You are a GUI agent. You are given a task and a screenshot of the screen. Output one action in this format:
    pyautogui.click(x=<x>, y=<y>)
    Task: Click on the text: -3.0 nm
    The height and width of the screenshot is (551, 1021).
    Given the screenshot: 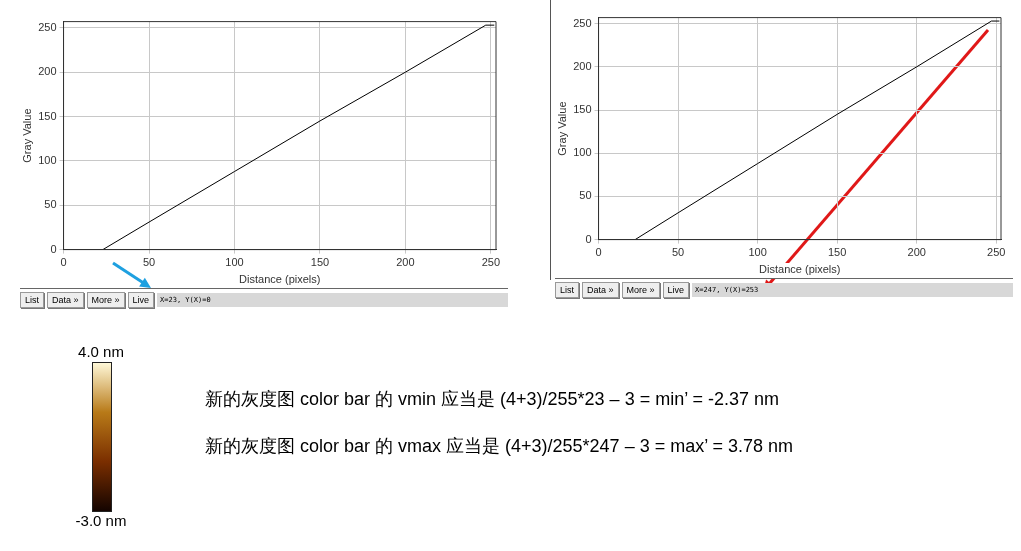 What is the action you would take?
    pyautogui.click(x=101, y=521)
    